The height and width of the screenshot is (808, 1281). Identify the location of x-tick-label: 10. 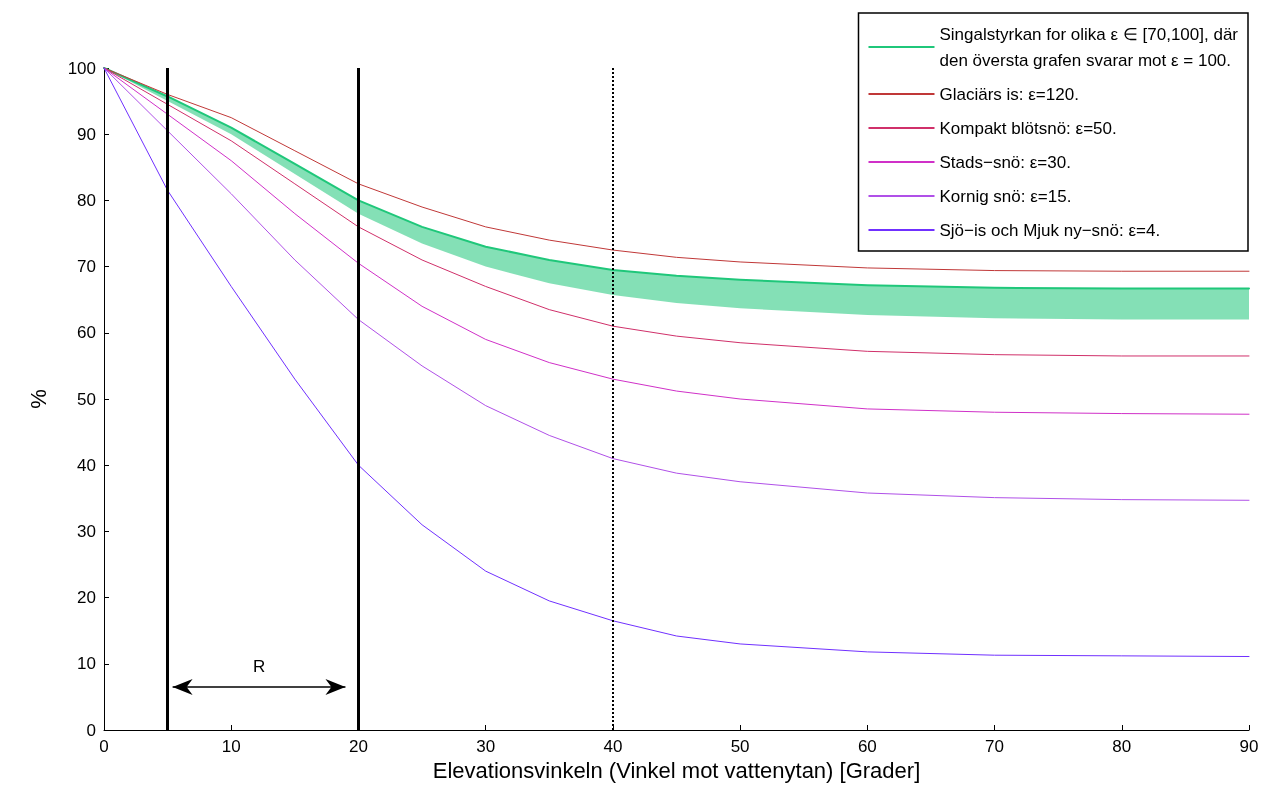
(231, 746).